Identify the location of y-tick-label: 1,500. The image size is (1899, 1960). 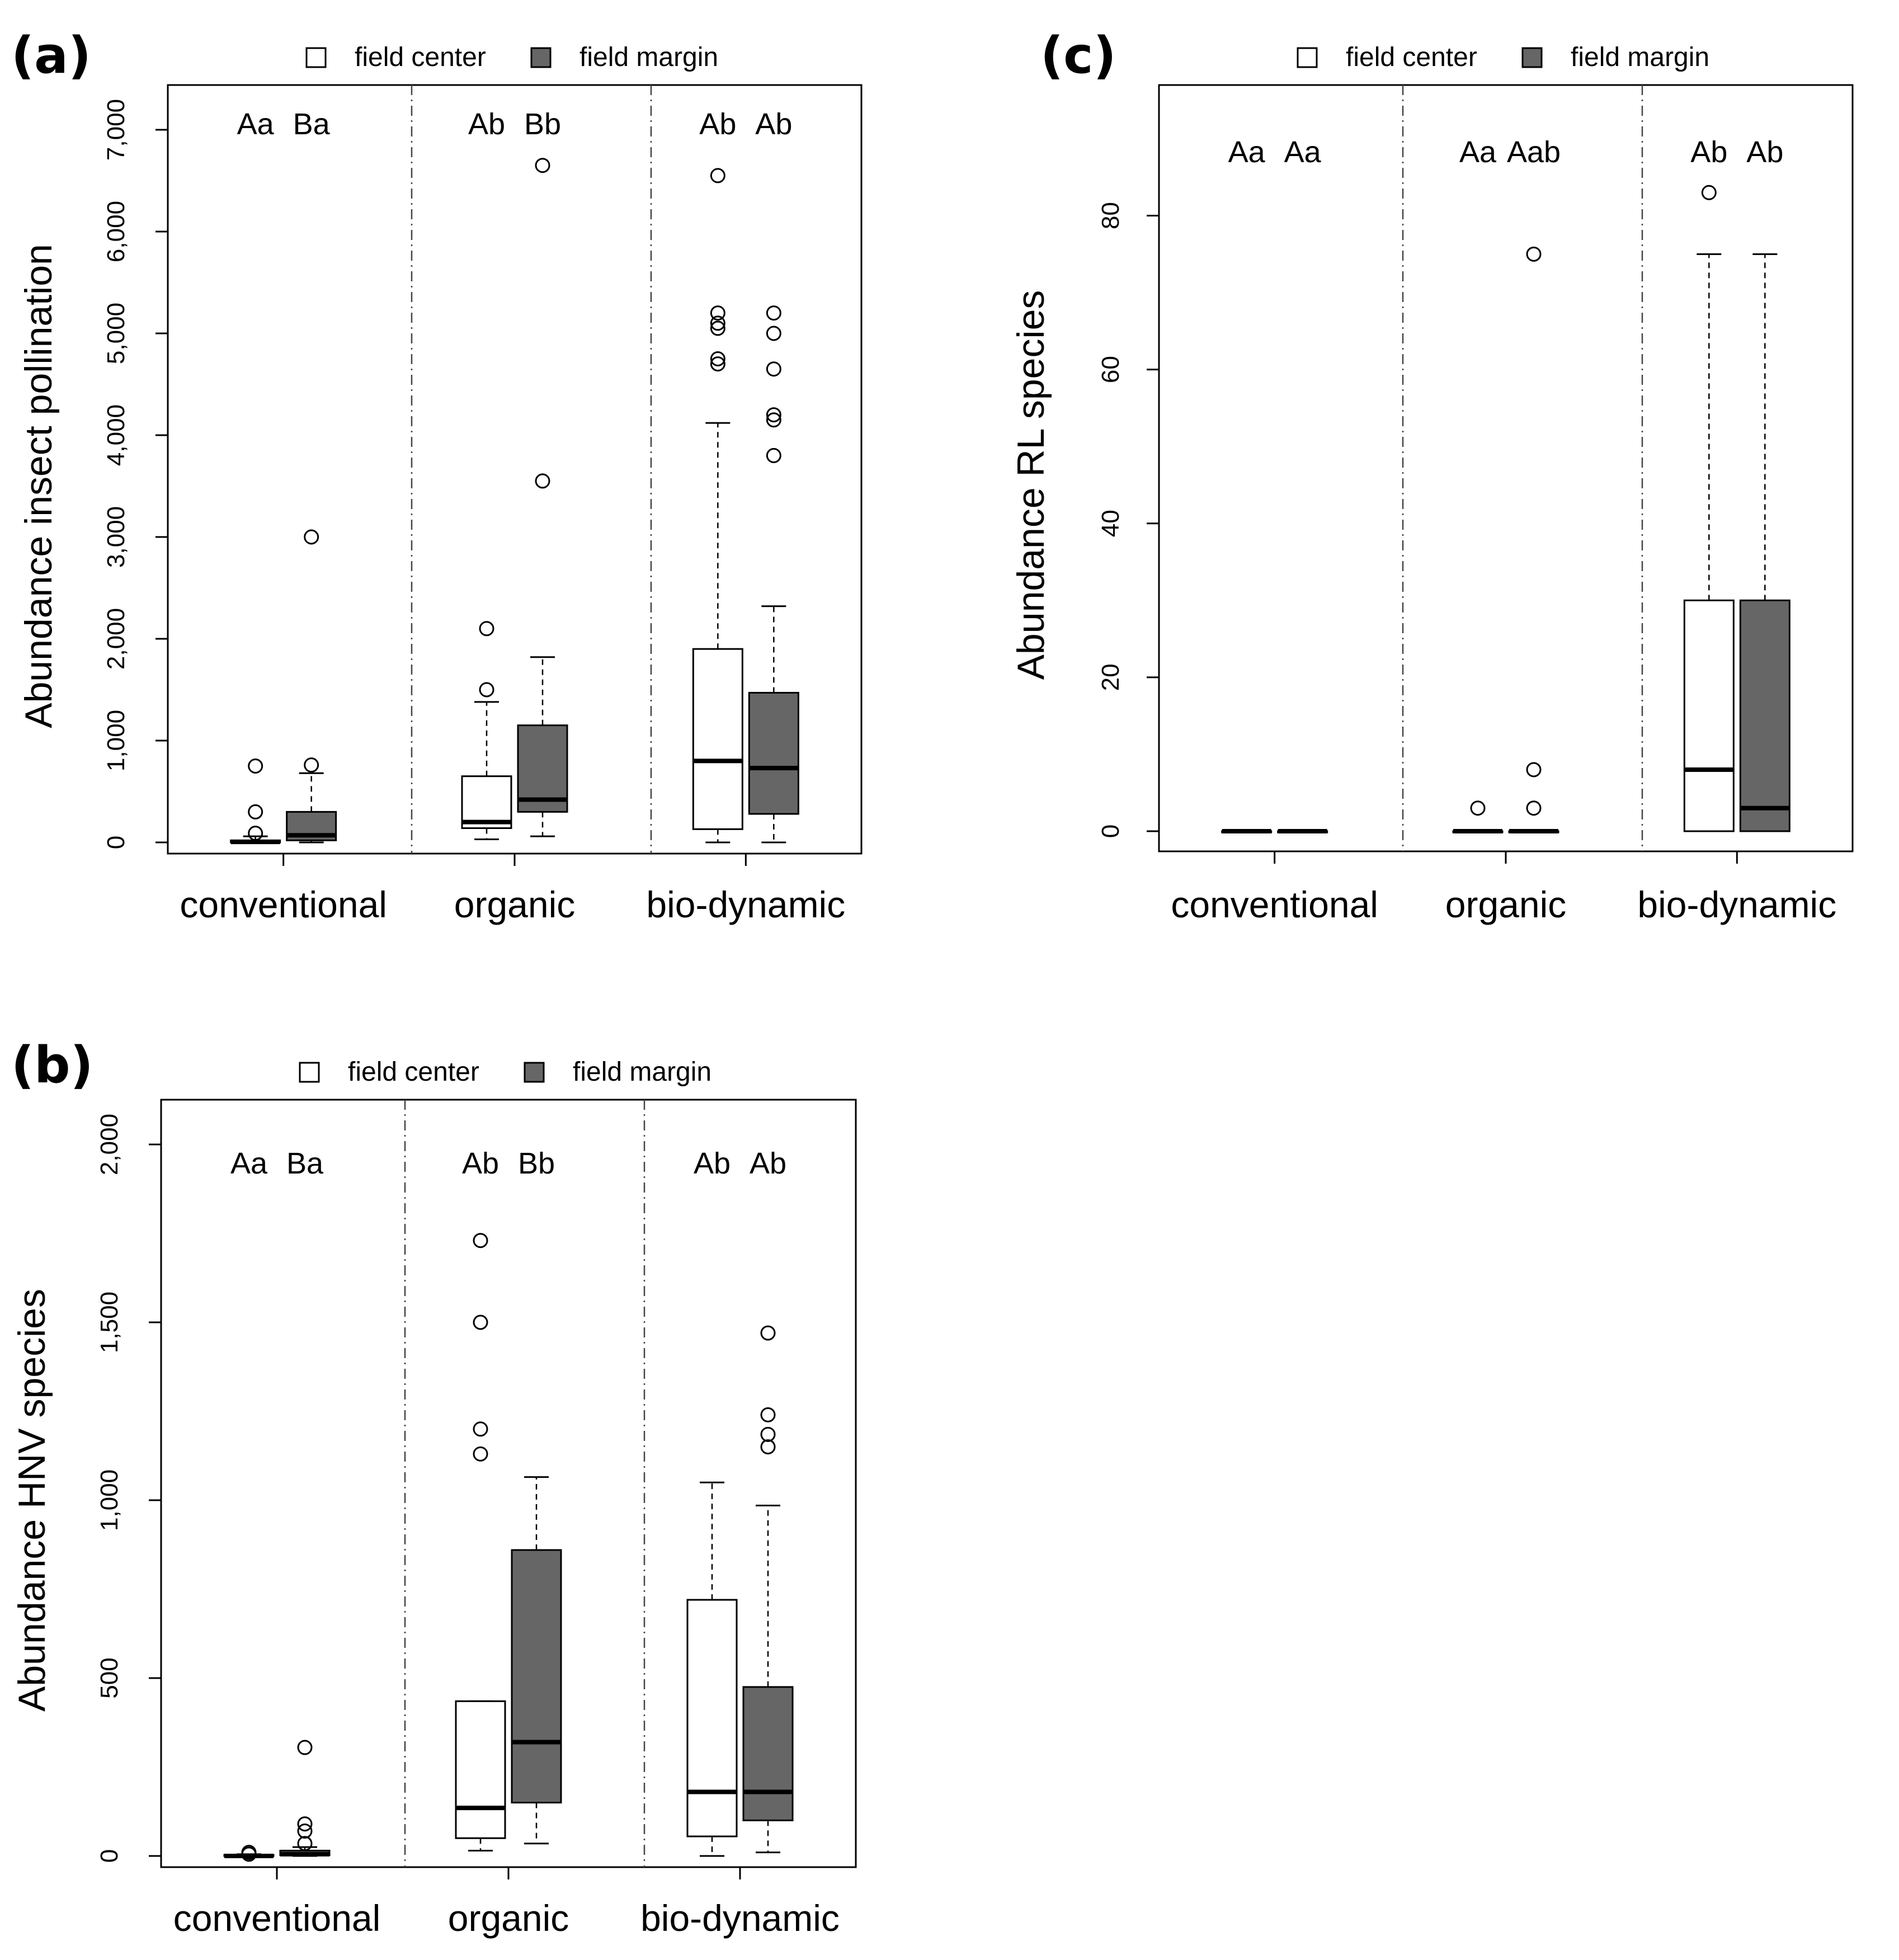
(109, 1322).